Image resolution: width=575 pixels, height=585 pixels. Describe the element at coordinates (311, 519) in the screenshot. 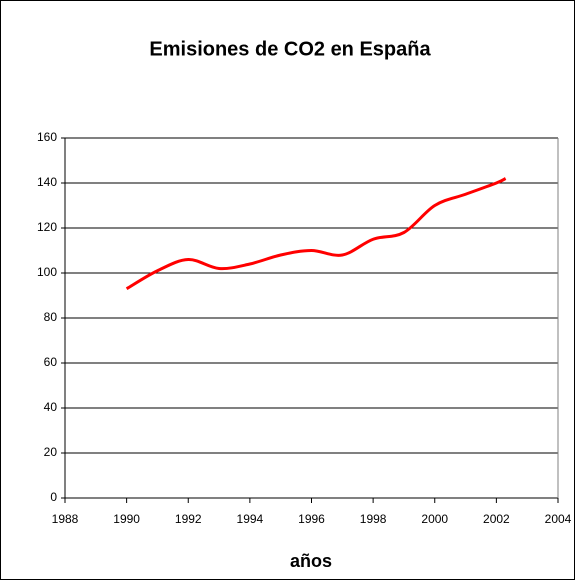

I see `x-tick-label: 1996` at that location.